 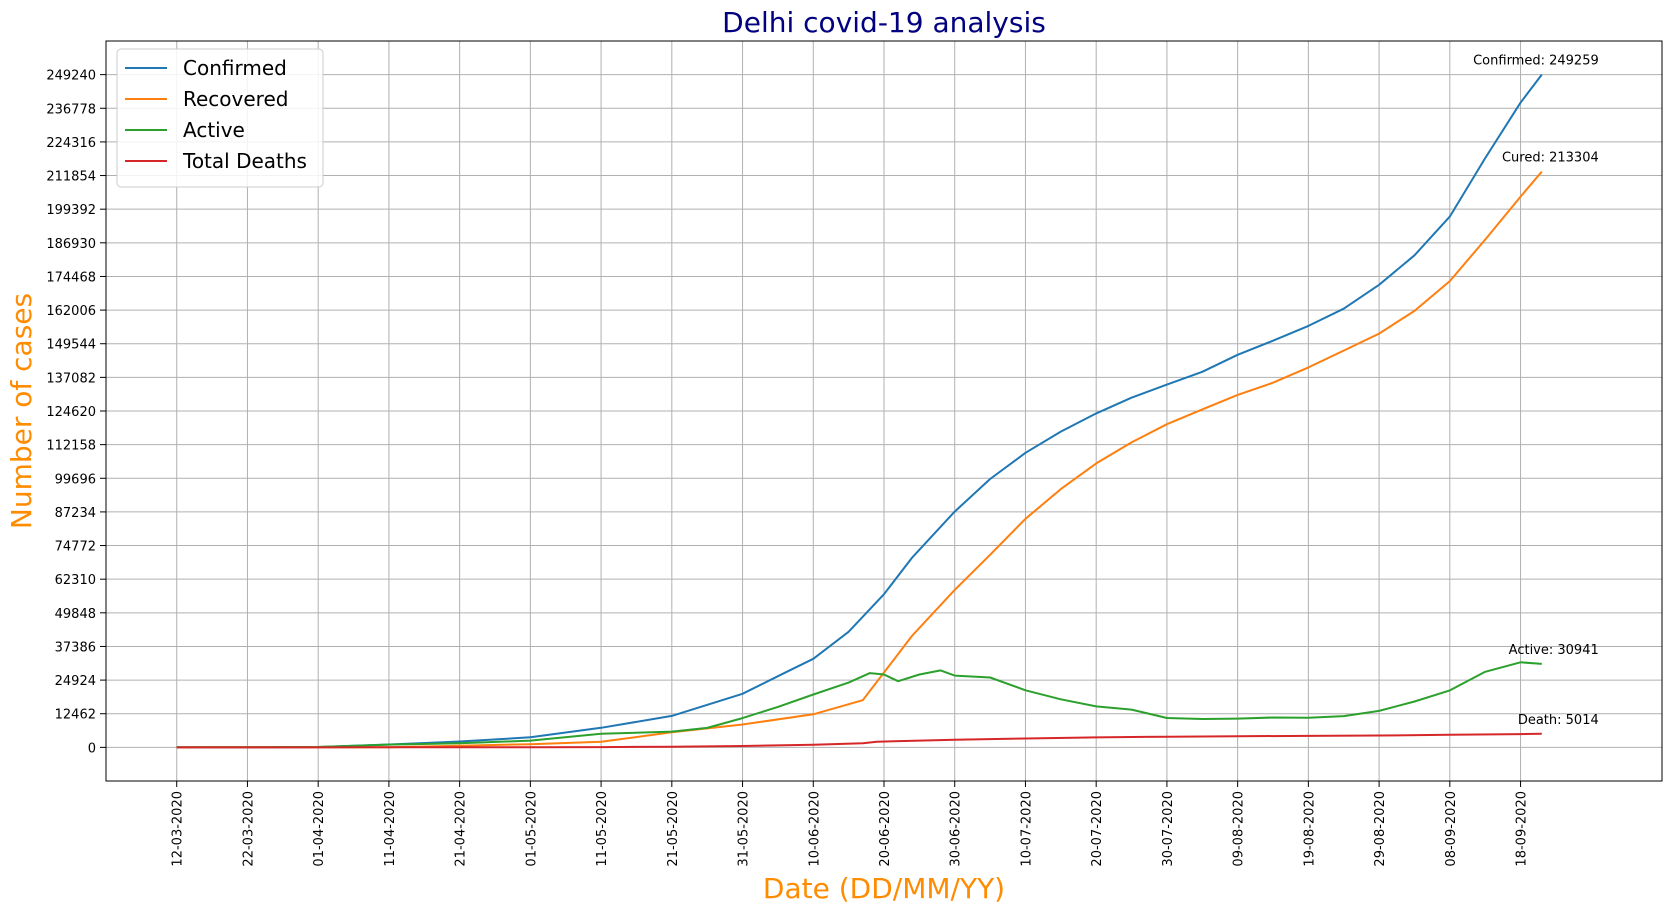 What do you see at coordinates (178, 829) in the screenshot?
I see `x-tick-label: 12-03-2020` at bounding box center [178, 829].